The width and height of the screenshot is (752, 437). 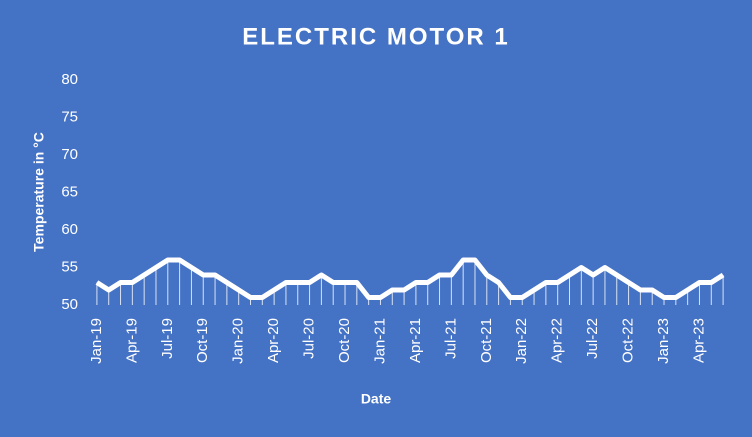 I want to click on y-tick-label: 75, so click(x=69, y=116).